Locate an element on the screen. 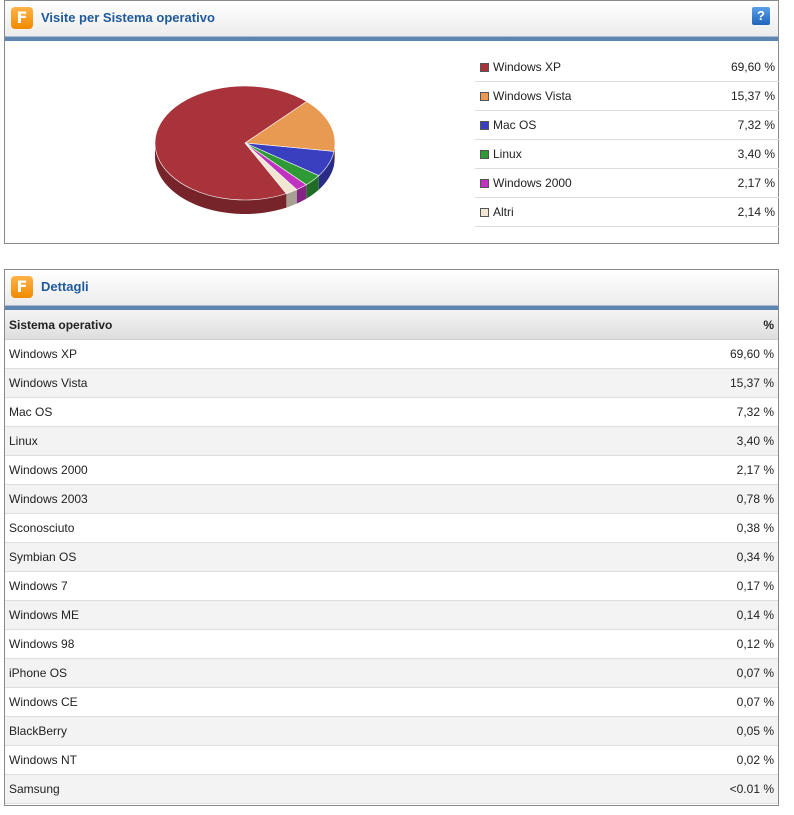 This screenshot has width=794, height=815. table-row: Windows 98 0,12 % is located at coordinates (391, 644).